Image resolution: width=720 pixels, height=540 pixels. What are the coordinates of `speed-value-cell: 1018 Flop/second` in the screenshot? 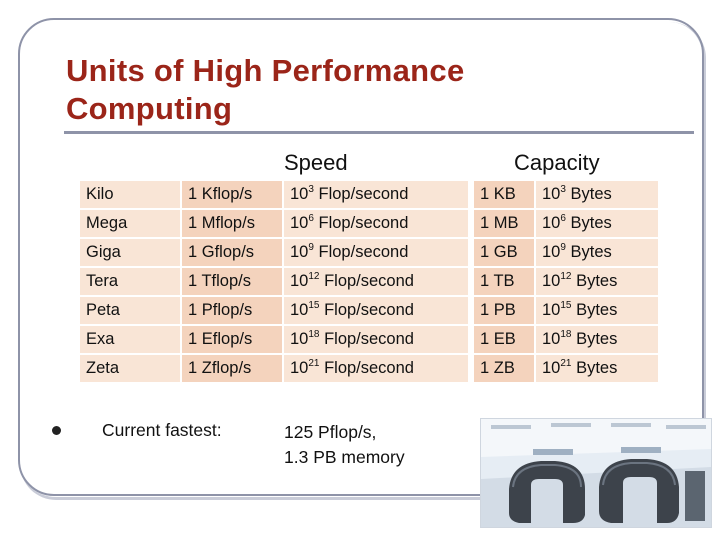 It's located at (376, 339).